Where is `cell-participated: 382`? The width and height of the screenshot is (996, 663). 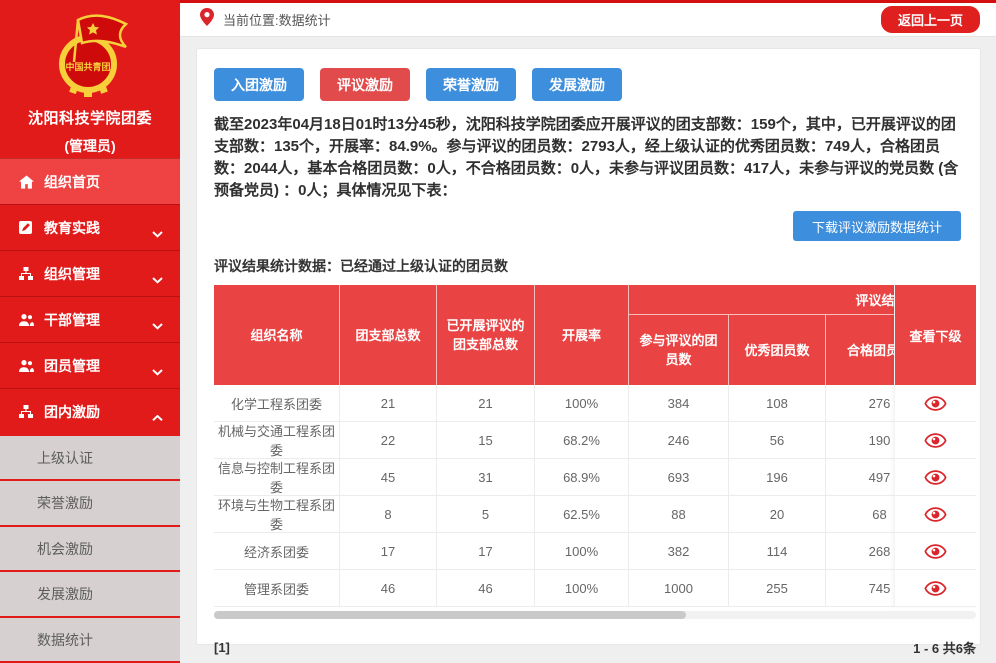 cell-participated: 382 is located at coordinates (679, 551).